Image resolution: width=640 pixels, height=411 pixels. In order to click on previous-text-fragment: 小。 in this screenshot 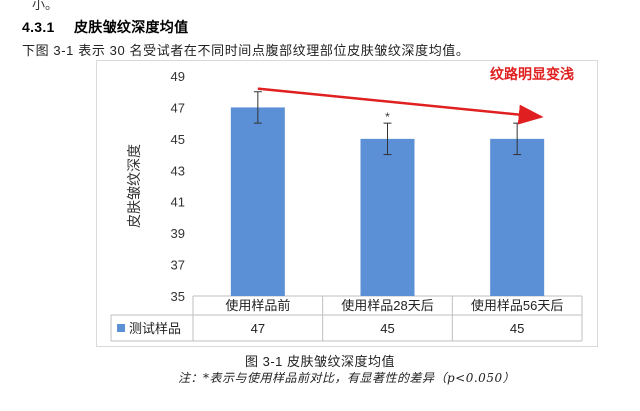, I will do `click(45, 6)`.